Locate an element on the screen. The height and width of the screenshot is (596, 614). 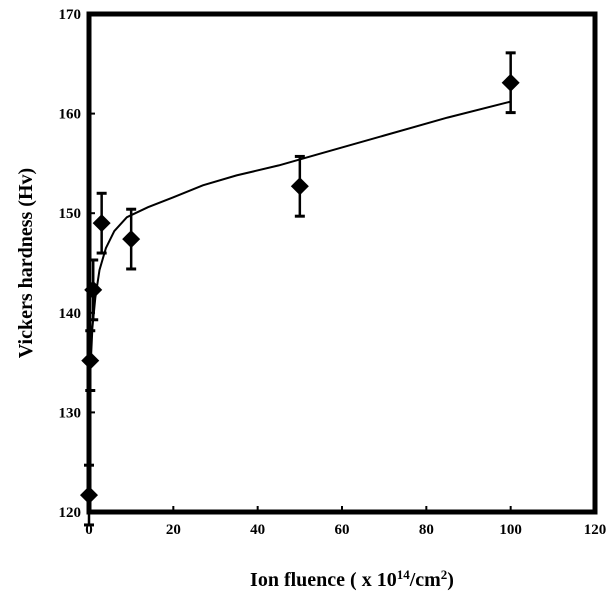
x-tick-label: 120 is located at coordinates (595, 530).